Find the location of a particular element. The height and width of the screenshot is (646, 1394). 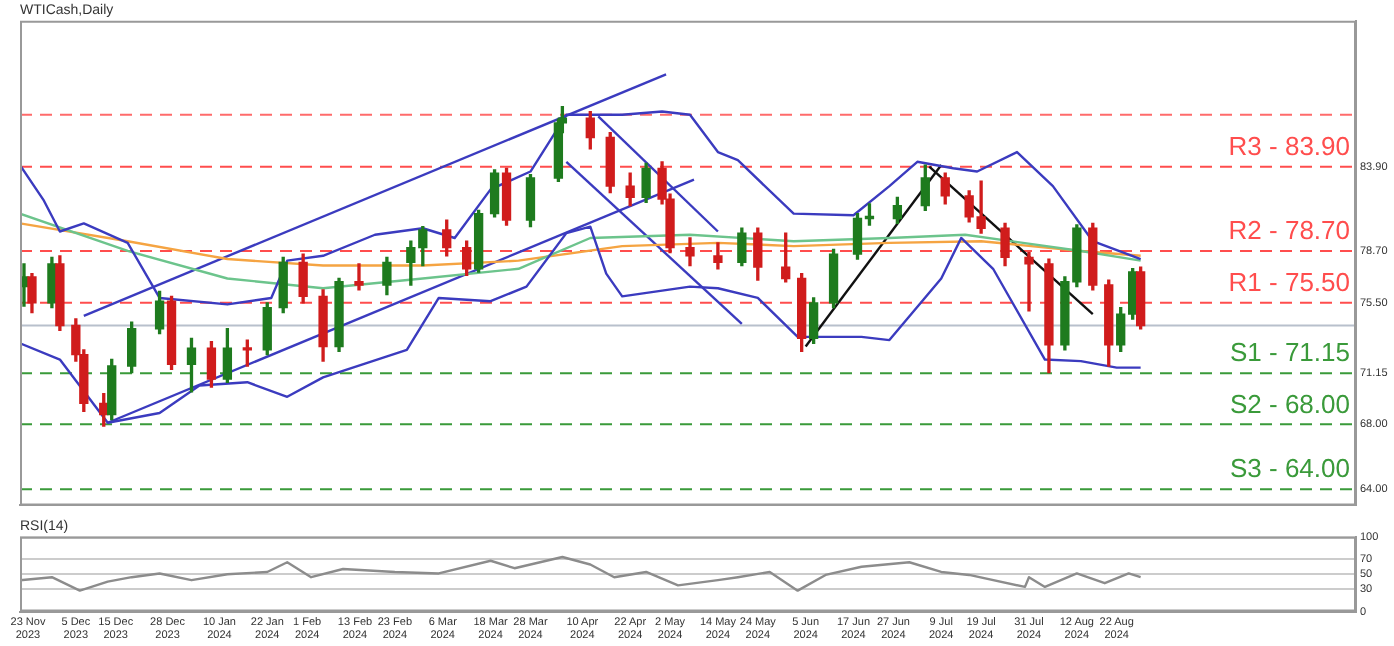

ref-line-label: S2 - 68.00 is located at coordinates (1290, 403).